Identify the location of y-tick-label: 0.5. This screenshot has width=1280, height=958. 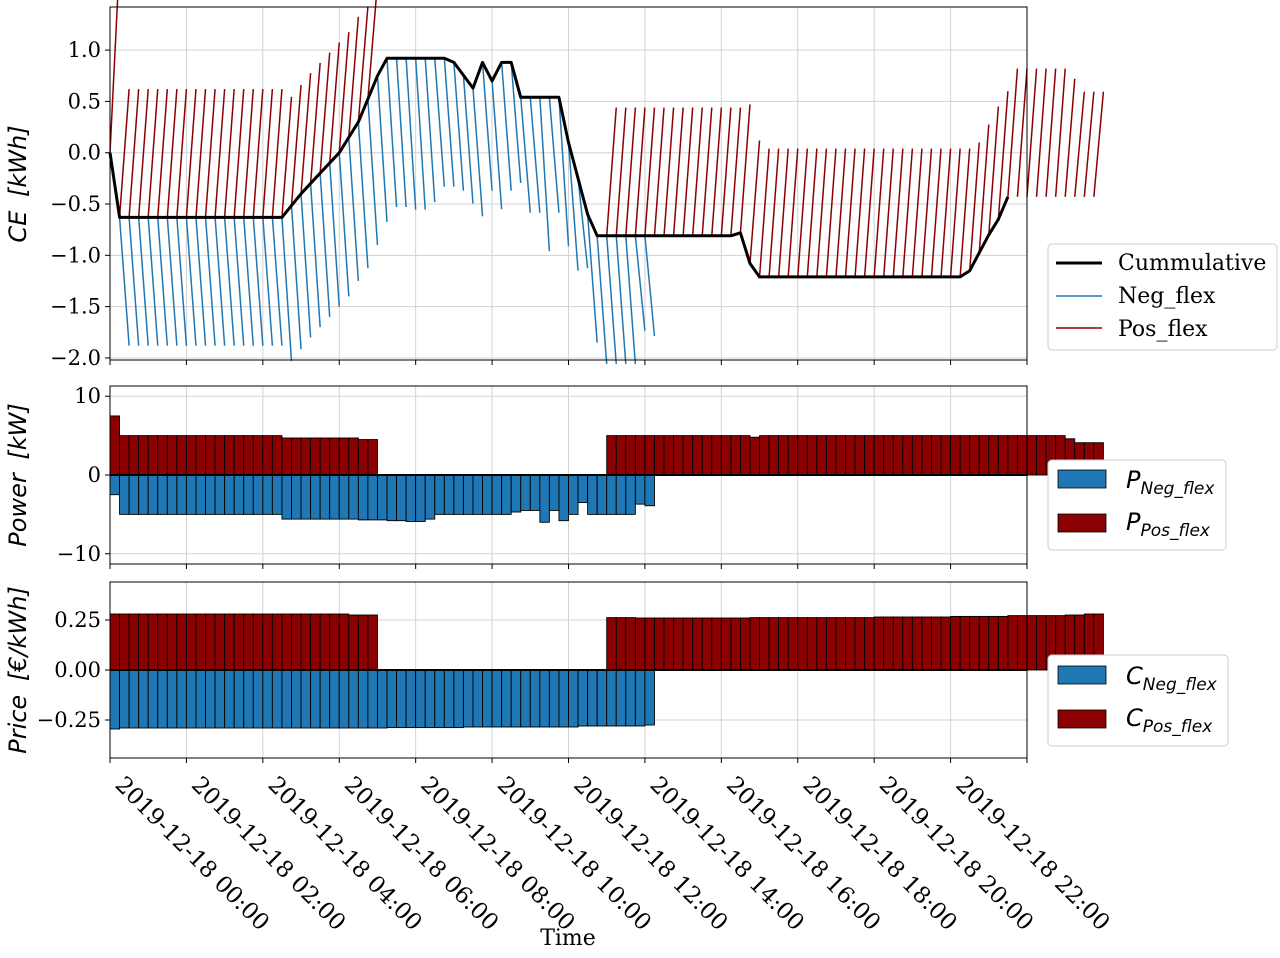
(84, 101).